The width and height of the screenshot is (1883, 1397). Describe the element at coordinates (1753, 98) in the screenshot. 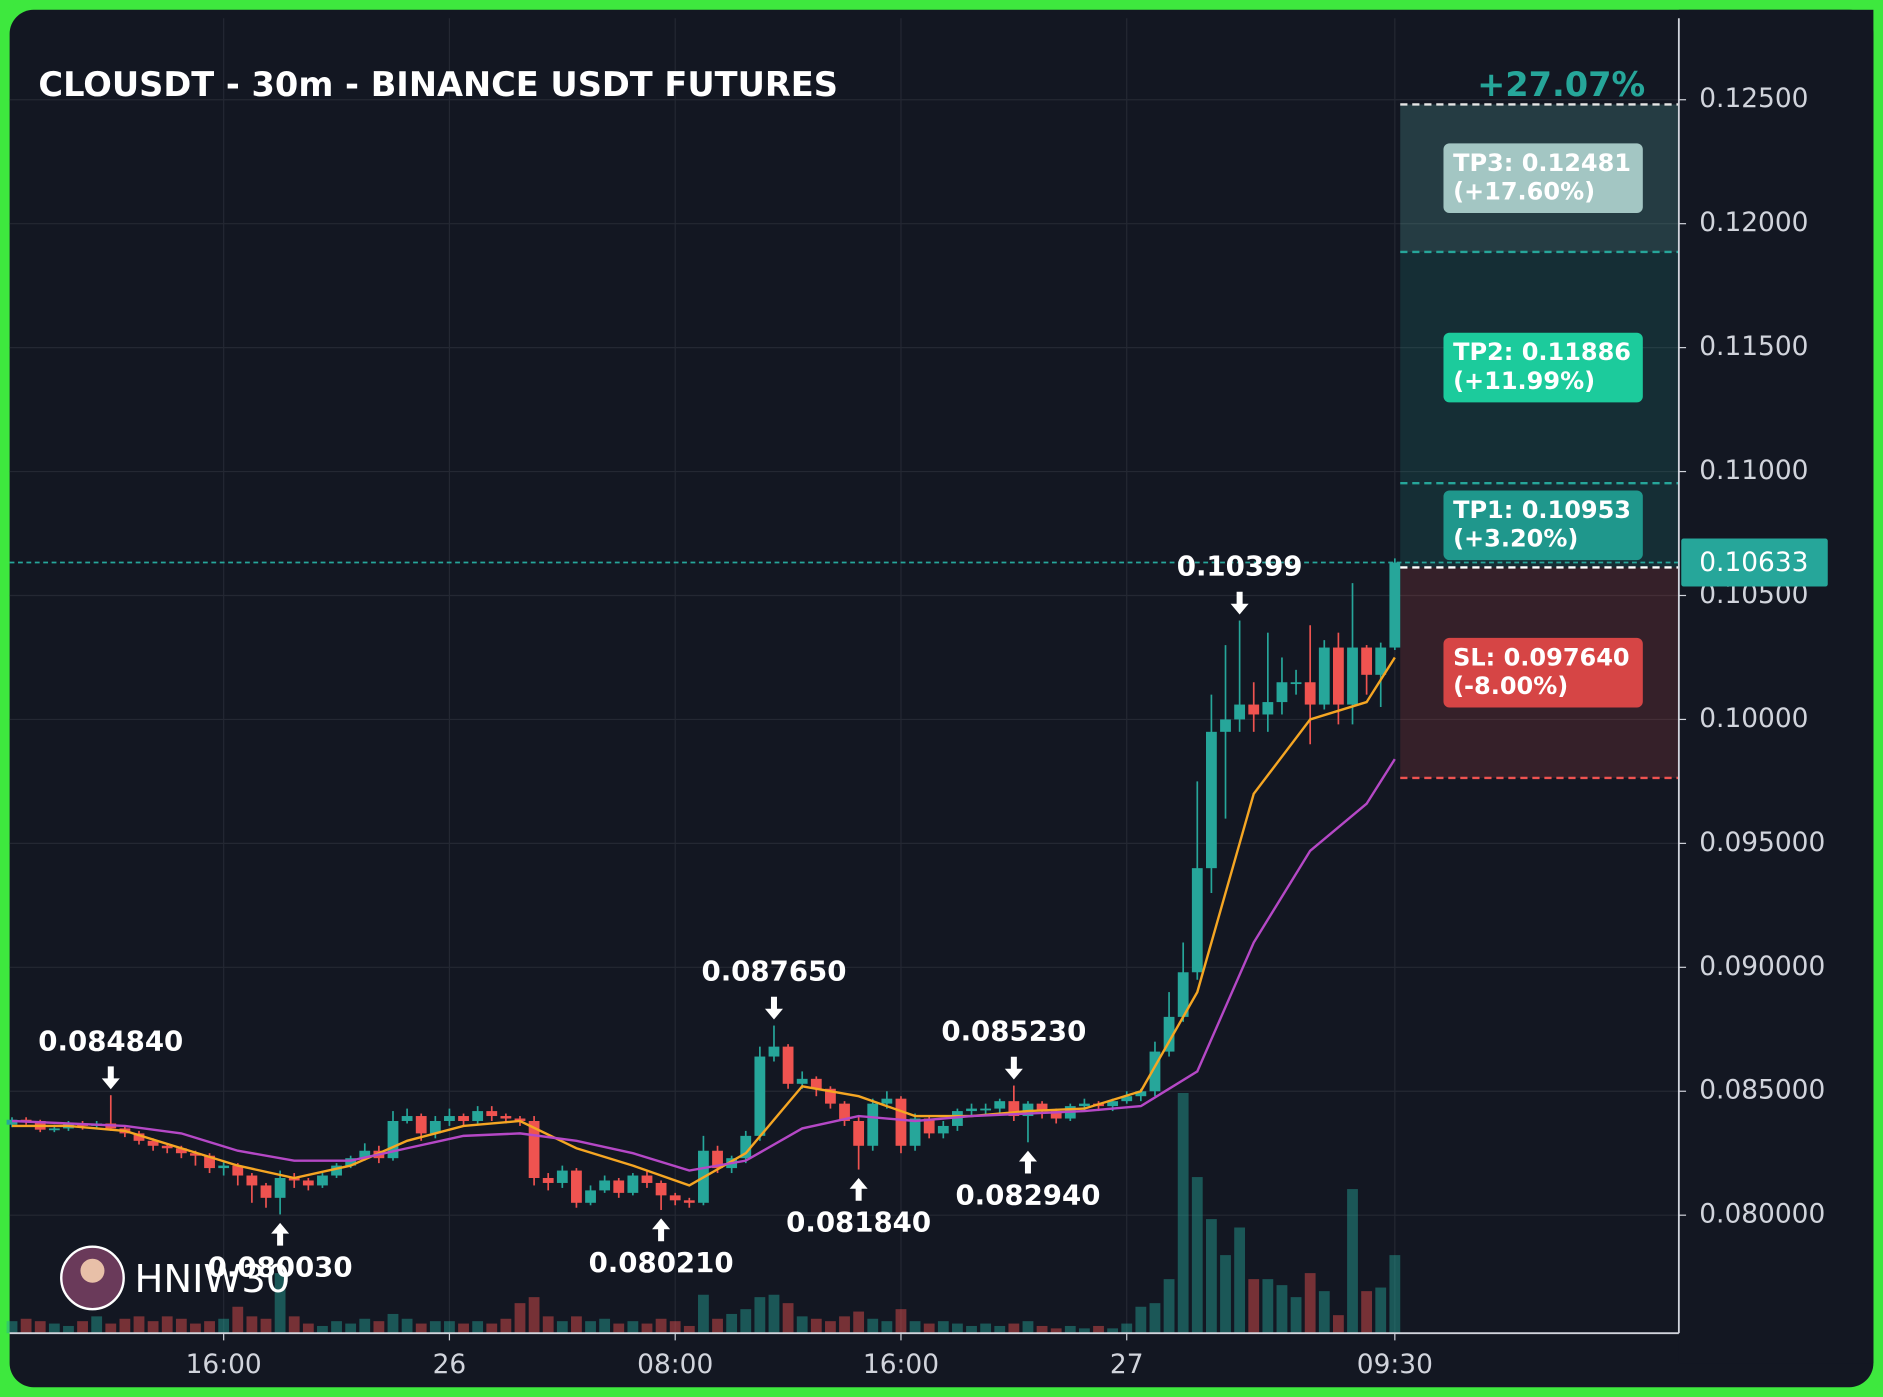

I see `y-tick-label: 0.12500` at that location.